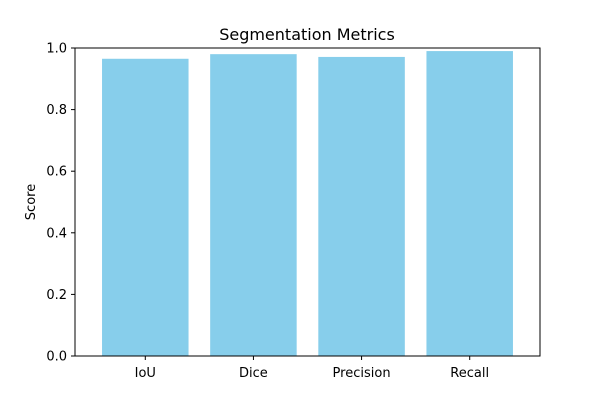 The image size is (600, 400). I want to click on bar-precision, so click(361, 206).